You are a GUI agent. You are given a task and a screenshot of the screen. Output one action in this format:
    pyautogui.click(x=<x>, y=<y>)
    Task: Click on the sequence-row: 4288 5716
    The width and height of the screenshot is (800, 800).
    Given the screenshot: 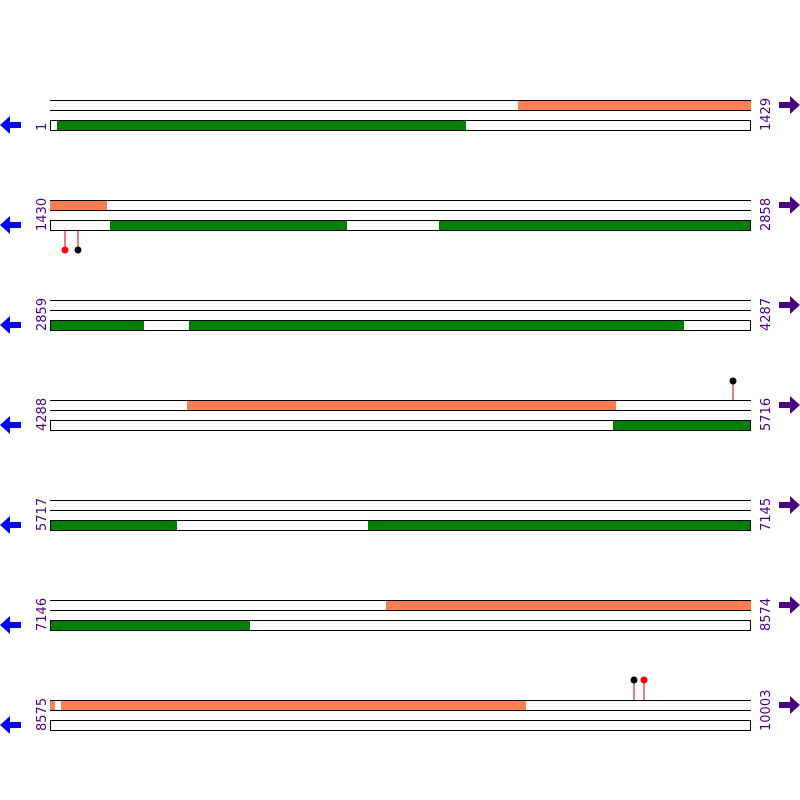 What is the action you would take?
    pyautogui.click(x=400, y=405)
    